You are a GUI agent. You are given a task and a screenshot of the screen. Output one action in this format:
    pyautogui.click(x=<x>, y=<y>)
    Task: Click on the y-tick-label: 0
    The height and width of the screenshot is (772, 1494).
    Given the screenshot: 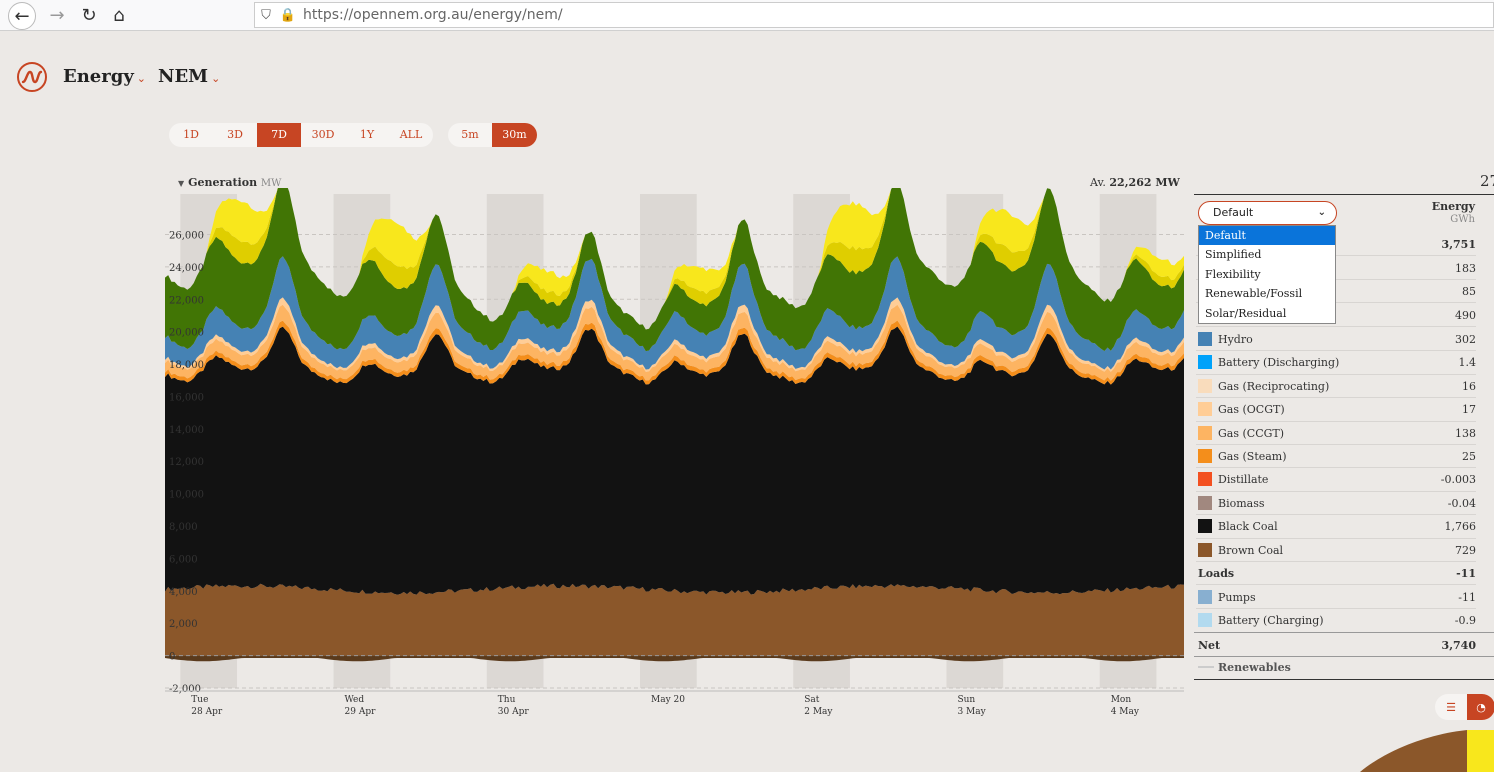 What is the action you would take?
    pyautogui.click(x=172, y=657)
    